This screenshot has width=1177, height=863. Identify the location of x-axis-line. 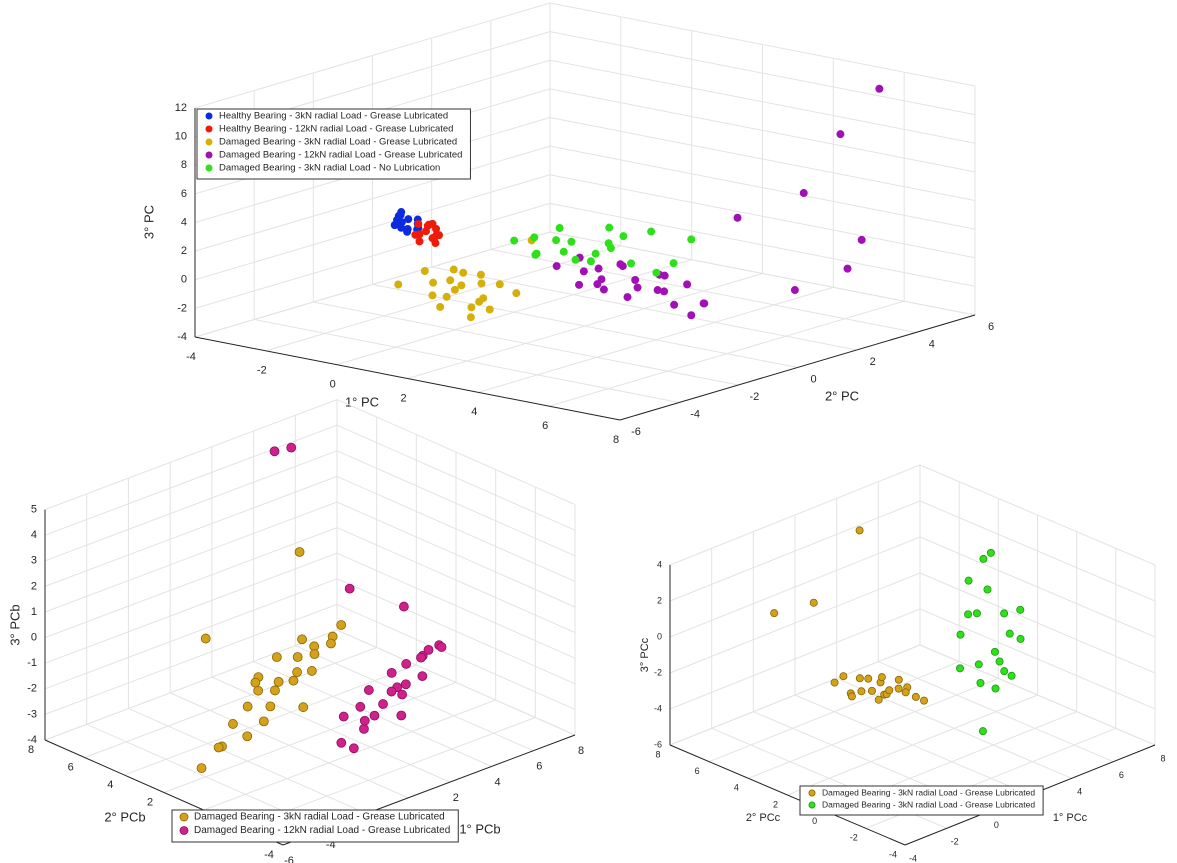
(407, 378).